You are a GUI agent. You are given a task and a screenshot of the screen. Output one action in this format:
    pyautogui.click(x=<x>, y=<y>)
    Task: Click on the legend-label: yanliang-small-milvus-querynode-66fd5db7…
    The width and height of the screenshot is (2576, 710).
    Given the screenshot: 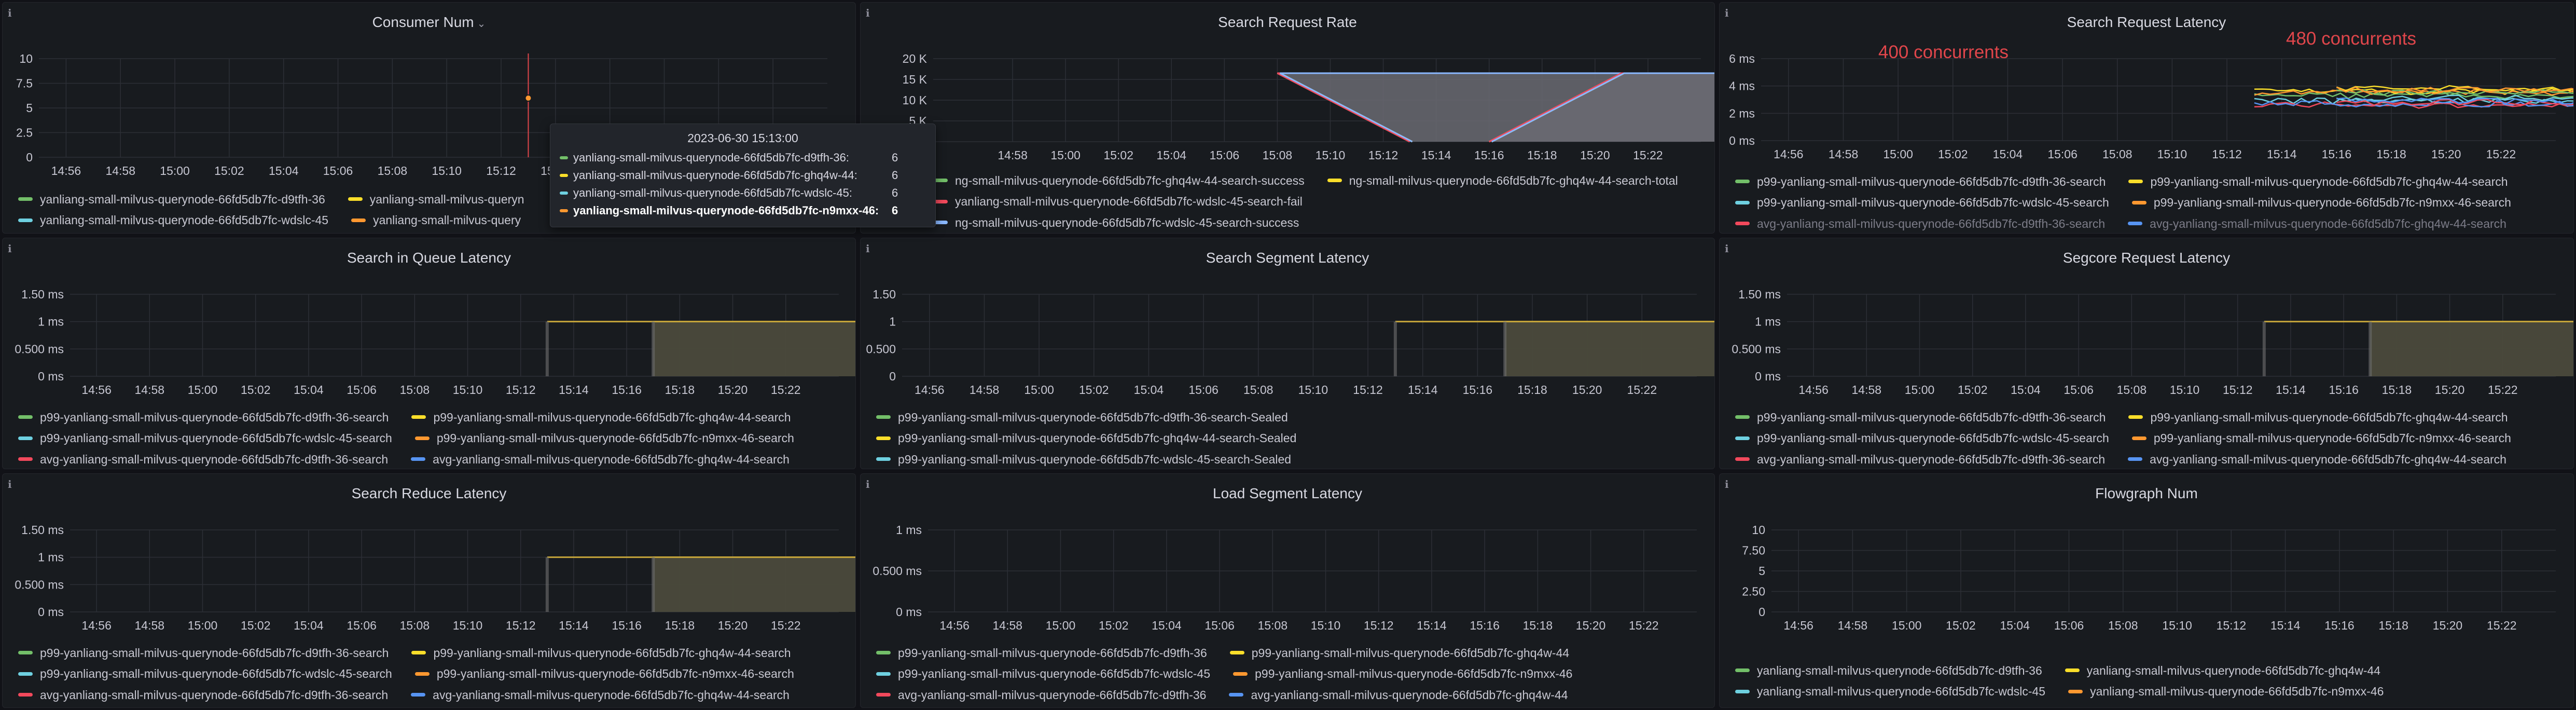 What is the action you would take?
    pyautogui.click(x=2237, y=691)
    